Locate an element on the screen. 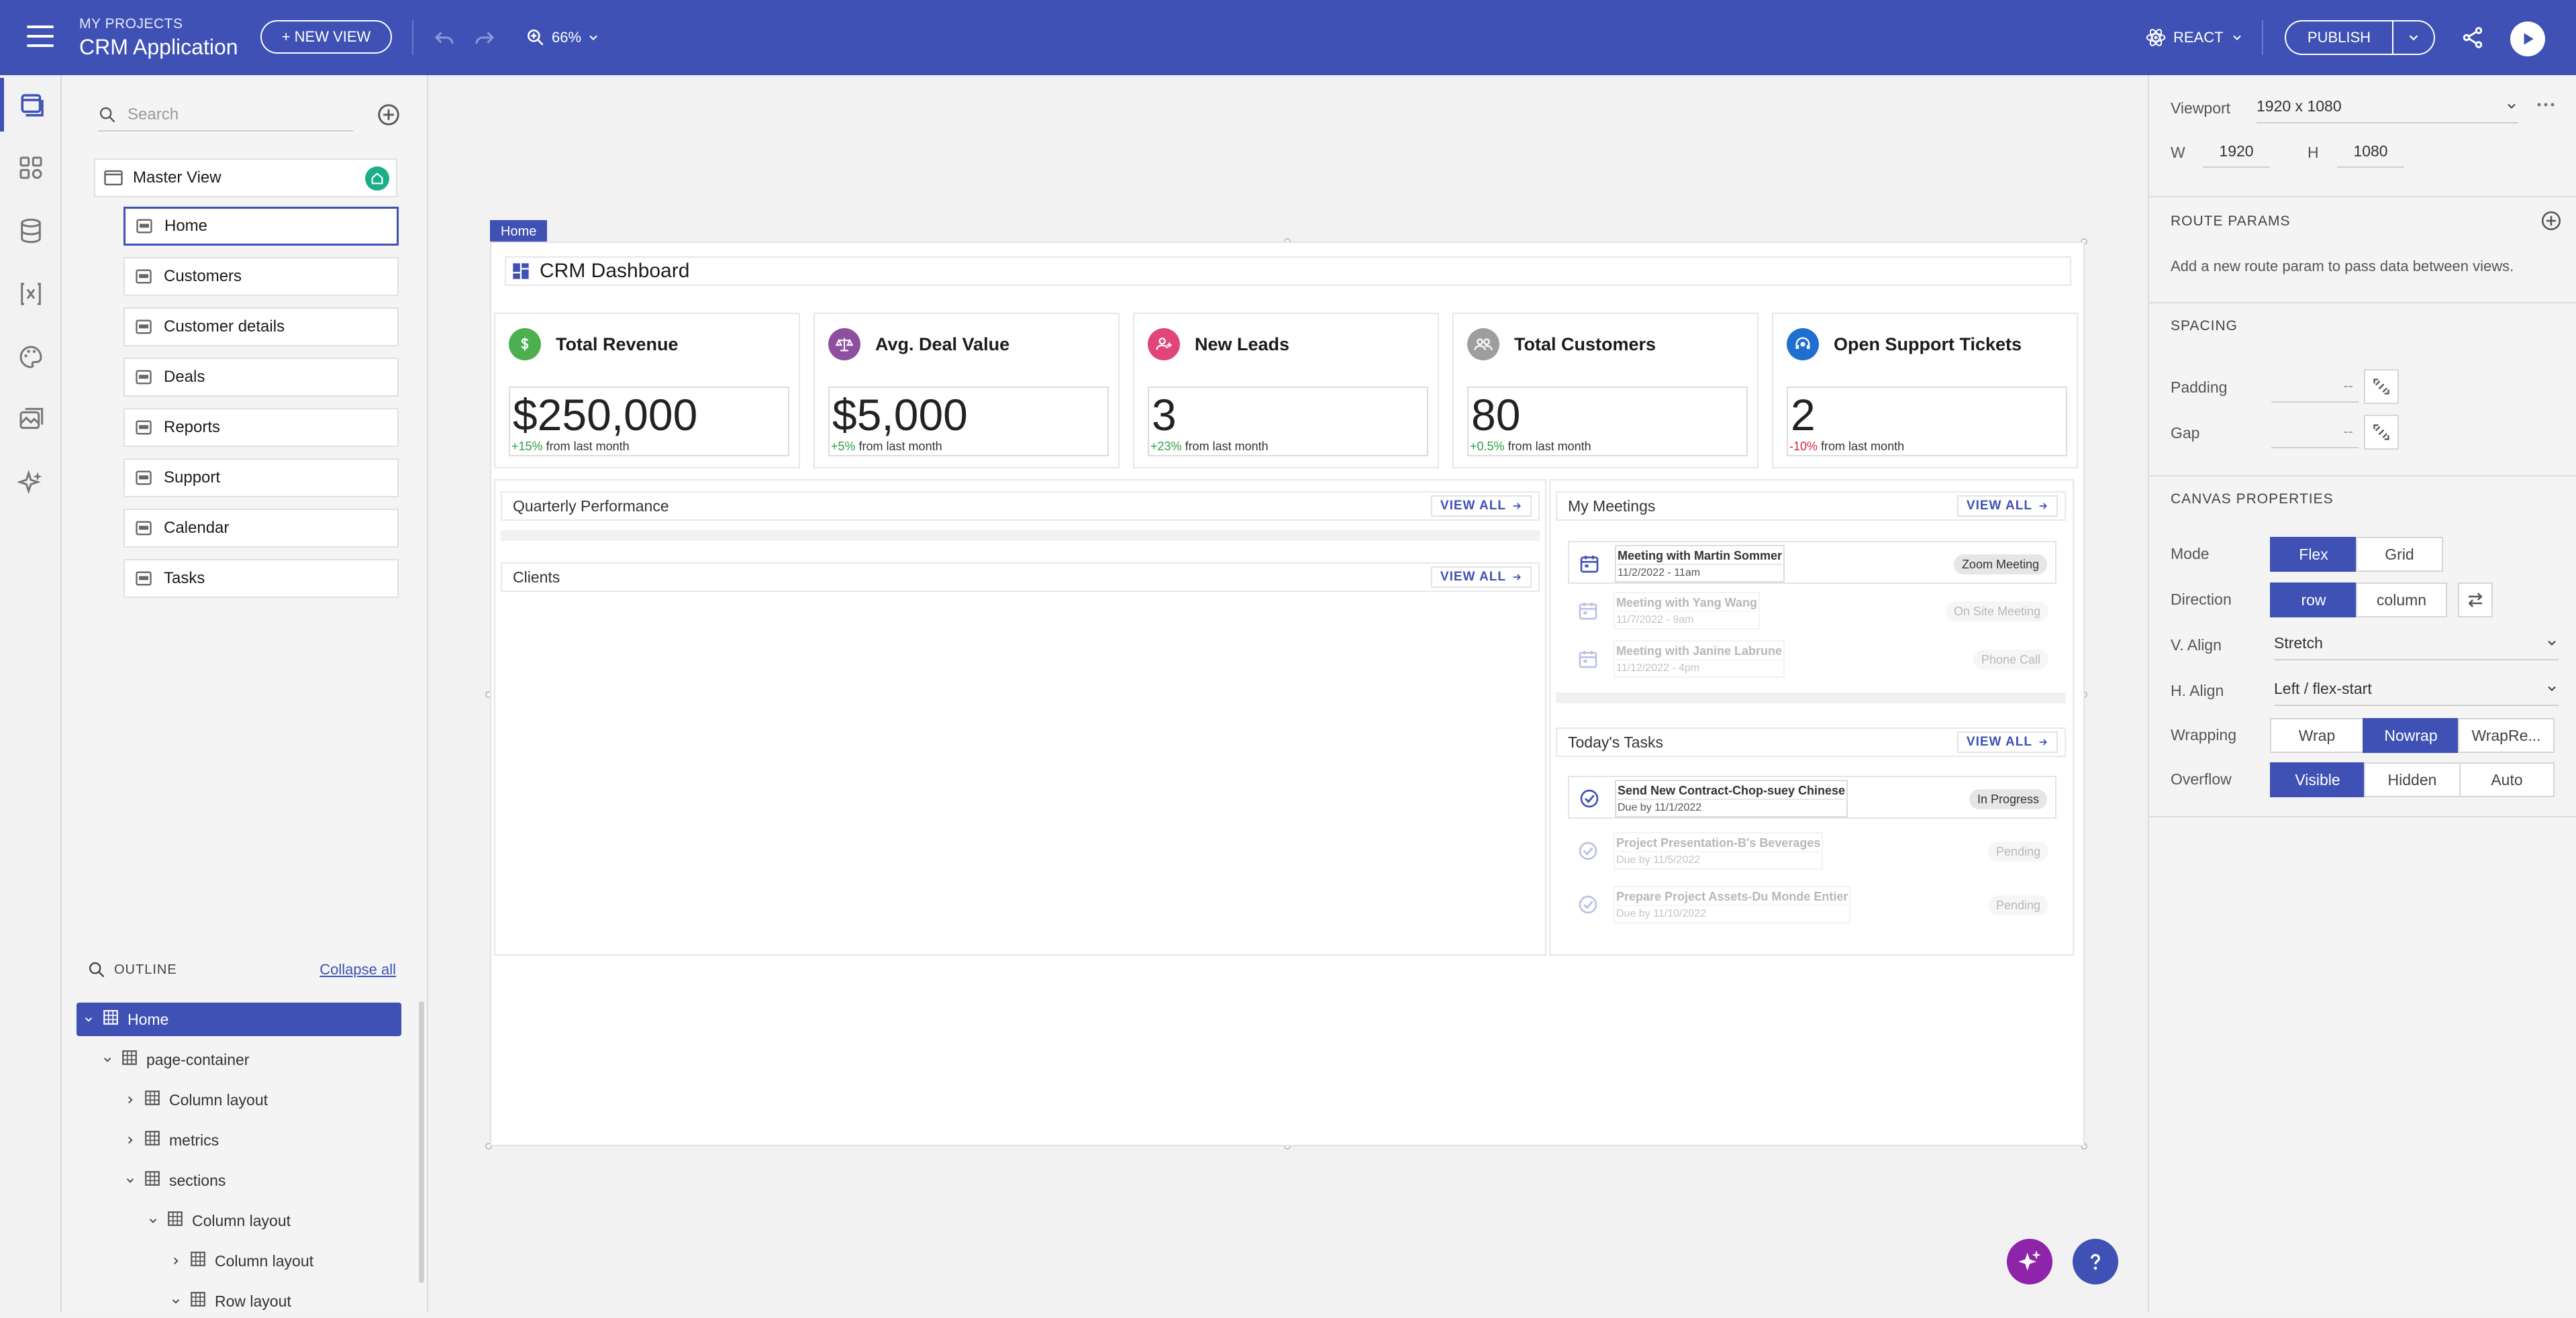  menu-icon is located at coordinates (40, 37).